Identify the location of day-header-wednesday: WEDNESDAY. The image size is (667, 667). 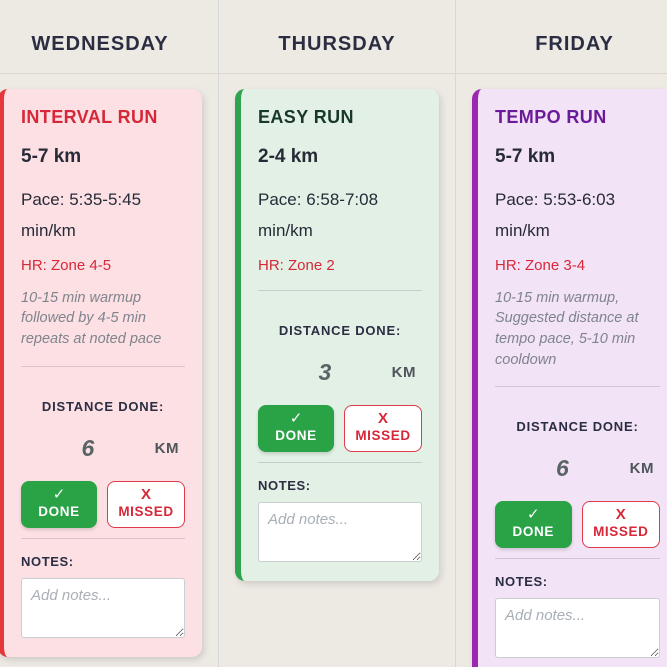
(109, 37).